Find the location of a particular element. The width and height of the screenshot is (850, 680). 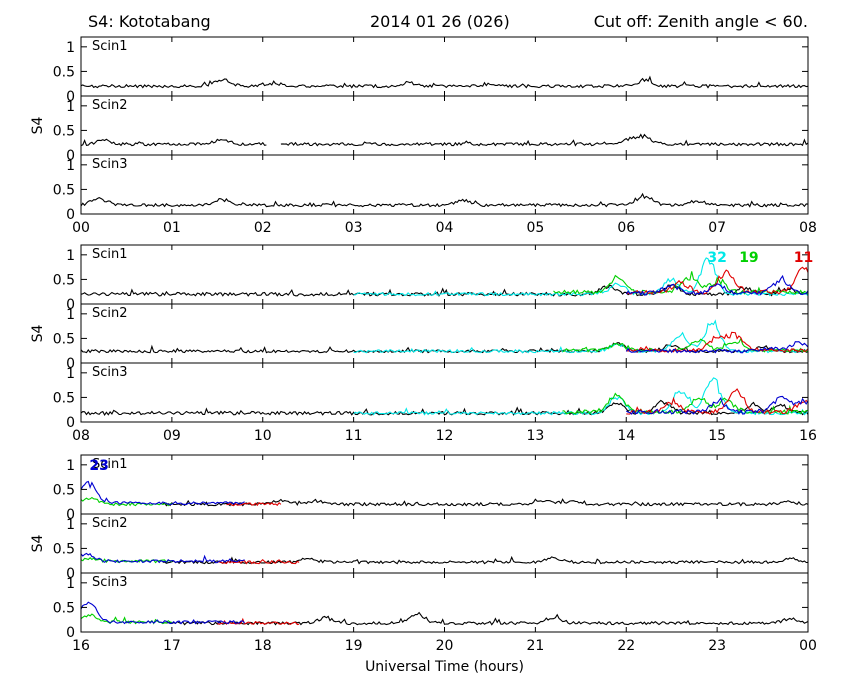

x-tick-label: 06 is located at coordinates (626, 228).